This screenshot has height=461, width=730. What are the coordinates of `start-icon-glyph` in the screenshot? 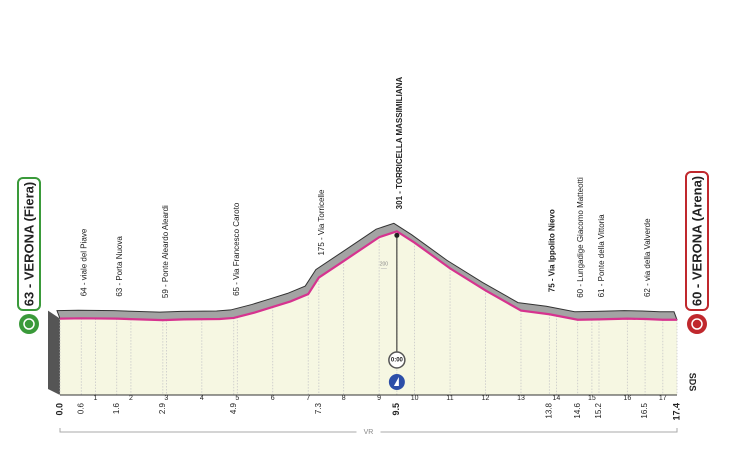 It's located at (29, 324).